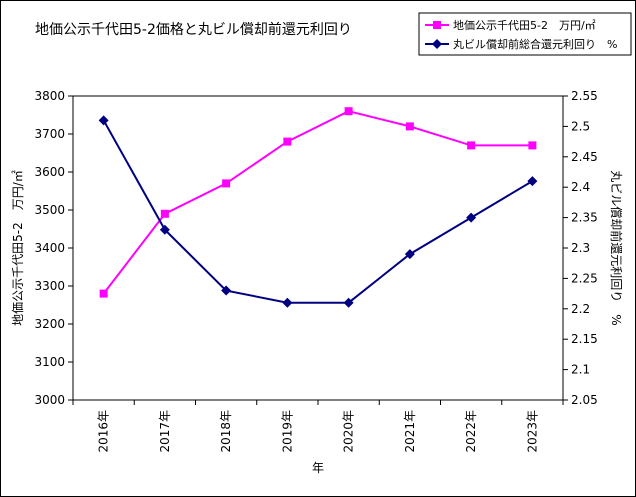  What do you see at coordinates (535, 44) in the screenshot?
I see `legend-label: 丸ビル償却前総合還元利回り %` at bounding box center [535, 44].